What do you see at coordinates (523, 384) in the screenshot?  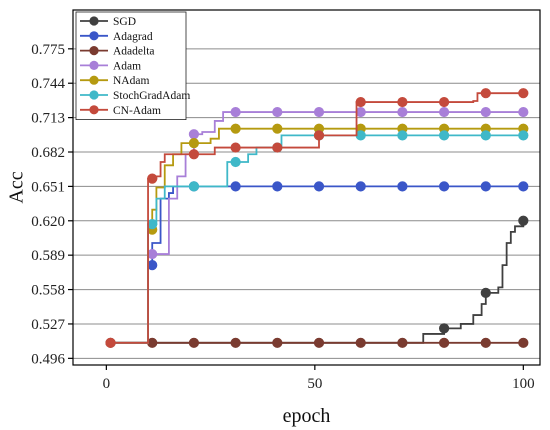 I see `x-tick-label: 100` at bounding box center [523, 384].